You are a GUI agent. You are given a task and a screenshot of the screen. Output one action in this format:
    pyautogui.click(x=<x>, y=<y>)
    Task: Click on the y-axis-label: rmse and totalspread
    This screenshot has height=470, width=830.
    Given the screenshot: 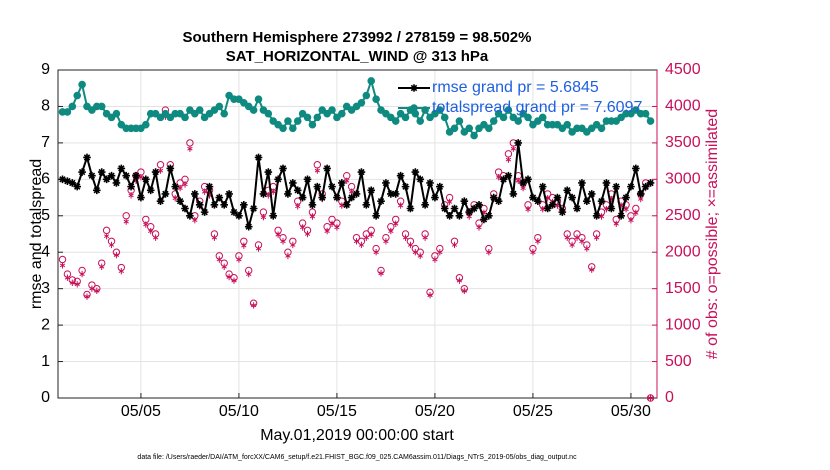 What is the action you would take?
    pyautogui.click(x=36, y=234)
    